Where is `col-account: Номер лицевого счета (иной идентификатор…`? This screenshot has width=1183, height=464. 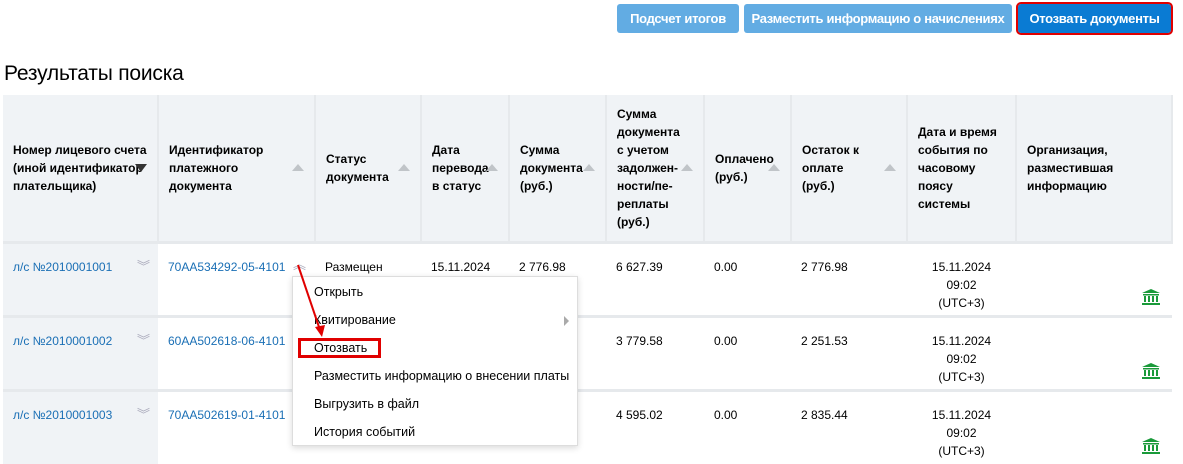 col-account: Номер лицевого счета (иной идентификатор… is located at coordinates (81, 168).